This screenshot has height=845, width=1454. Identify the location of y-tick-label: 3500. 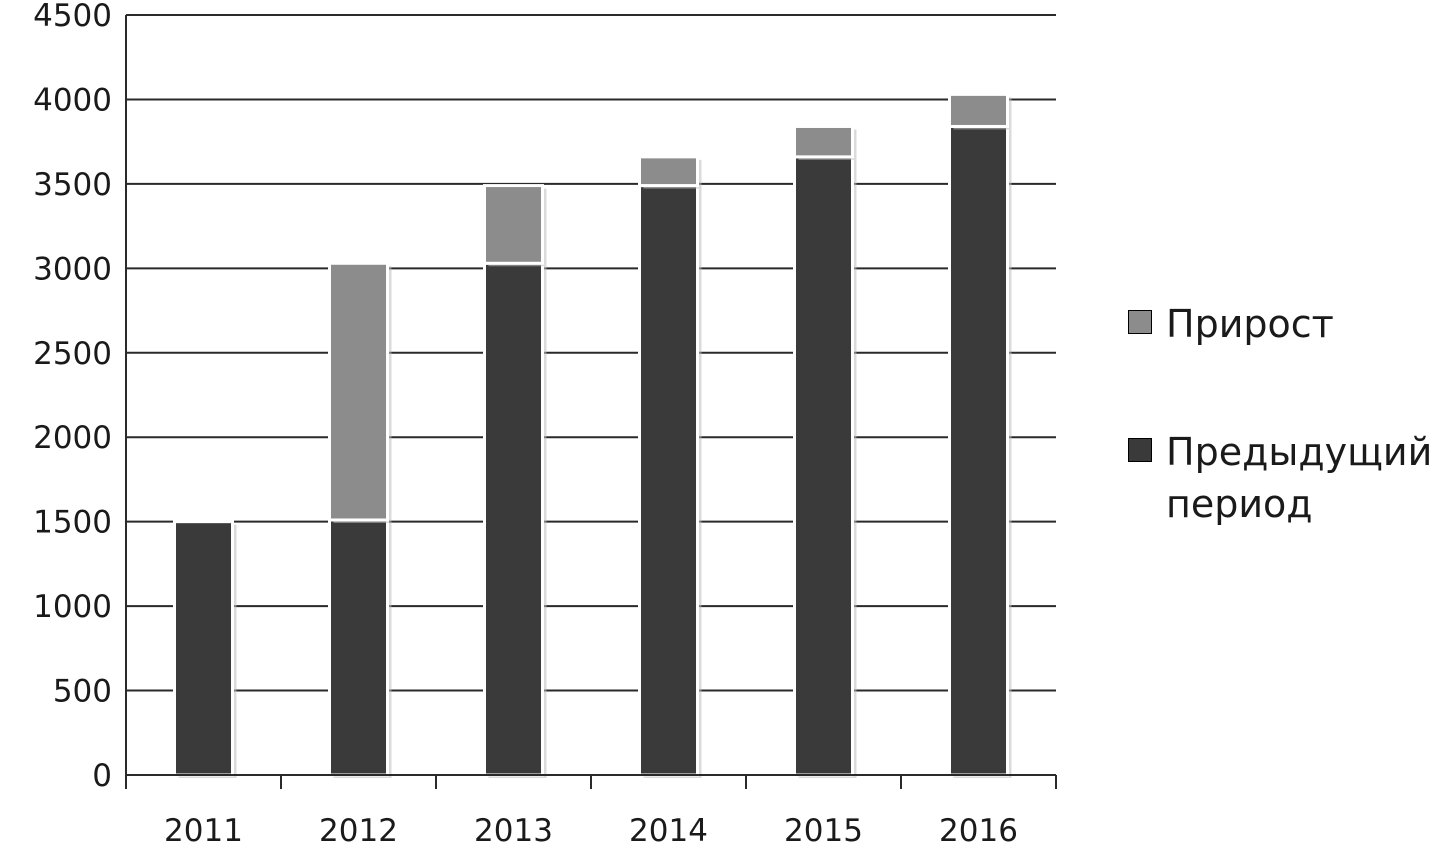
(72, 185).